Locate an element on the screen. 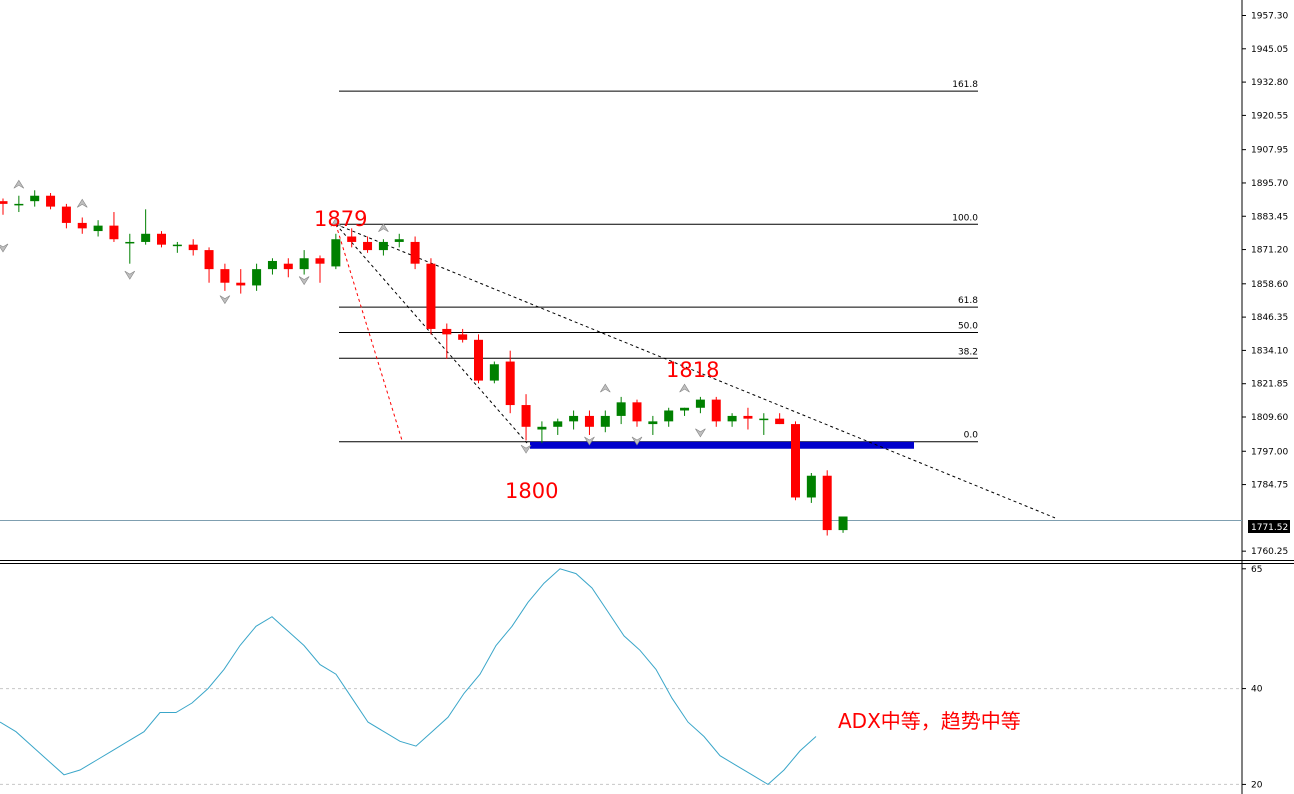 Image resolution: width=1294 pixels, height=794 pixels. price-tick-label: 1920.55 is located at coordinates (1269, 116).